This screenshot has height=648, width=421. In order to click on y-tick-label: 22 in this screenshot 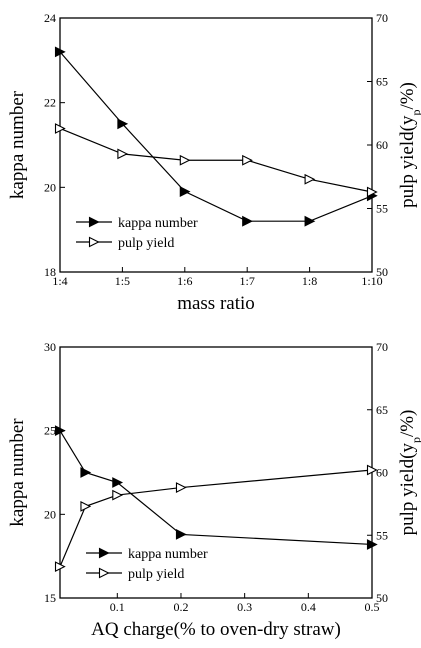, I will do `click(50, 103)`.